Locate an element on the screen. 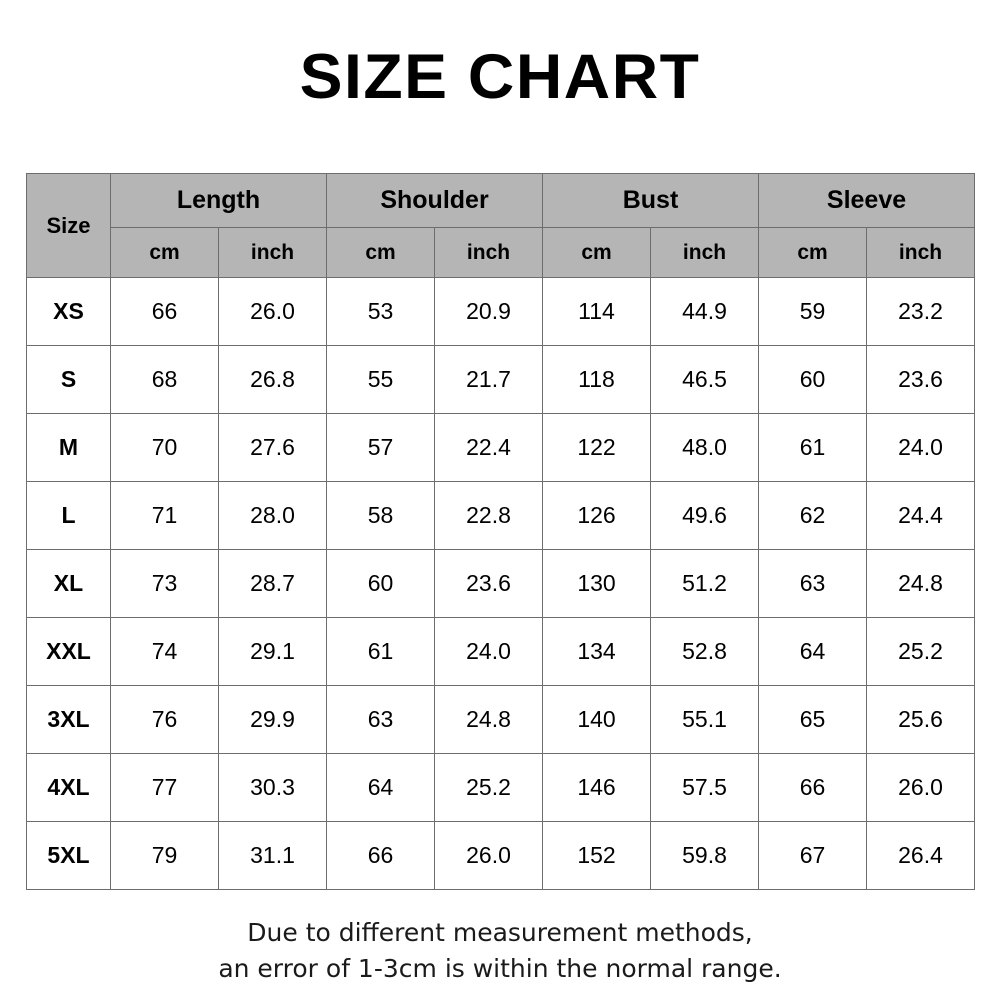  cell-length-inch: 30.3 is located at coordinates (272, 787).